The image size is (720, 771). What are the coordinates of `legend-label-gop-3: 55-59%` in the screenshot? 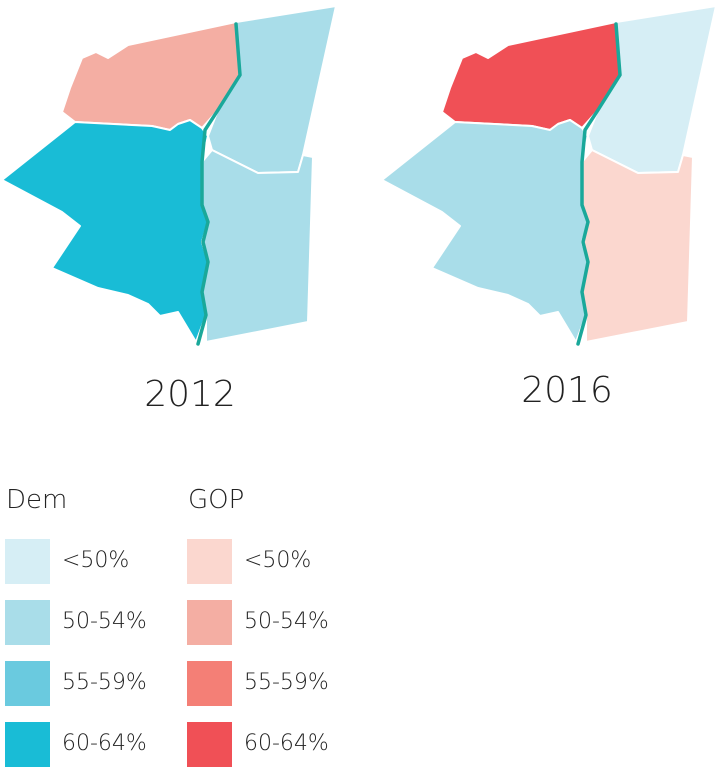 It's located at (286, 682).